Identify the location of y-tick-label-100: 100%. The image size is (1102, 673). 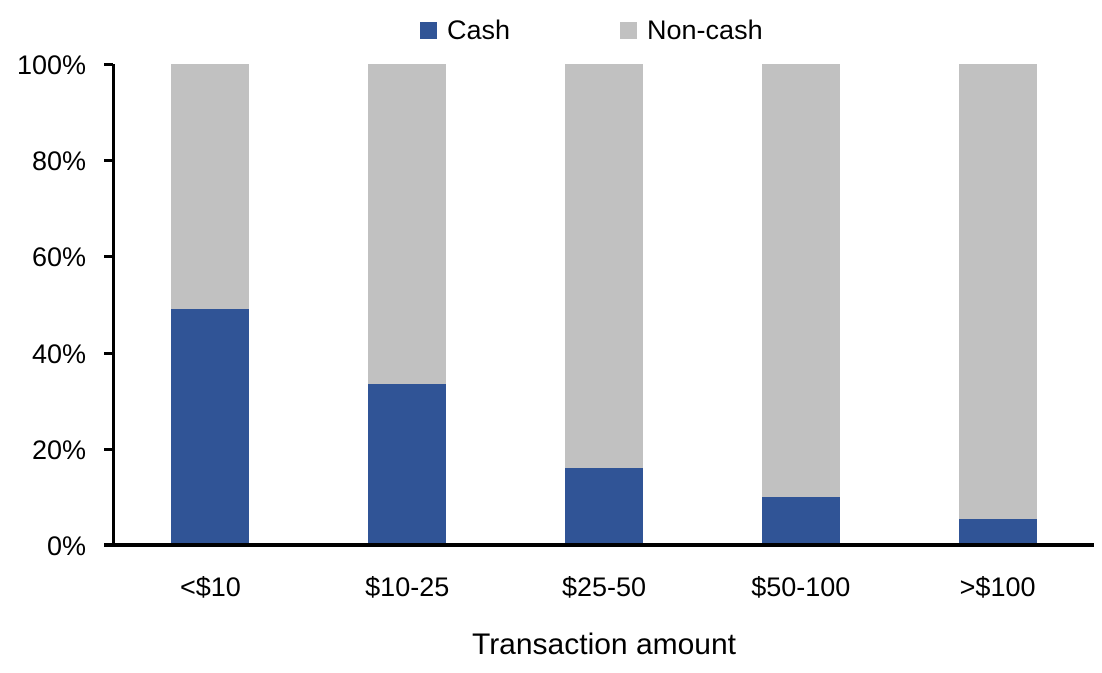
(51, 65).